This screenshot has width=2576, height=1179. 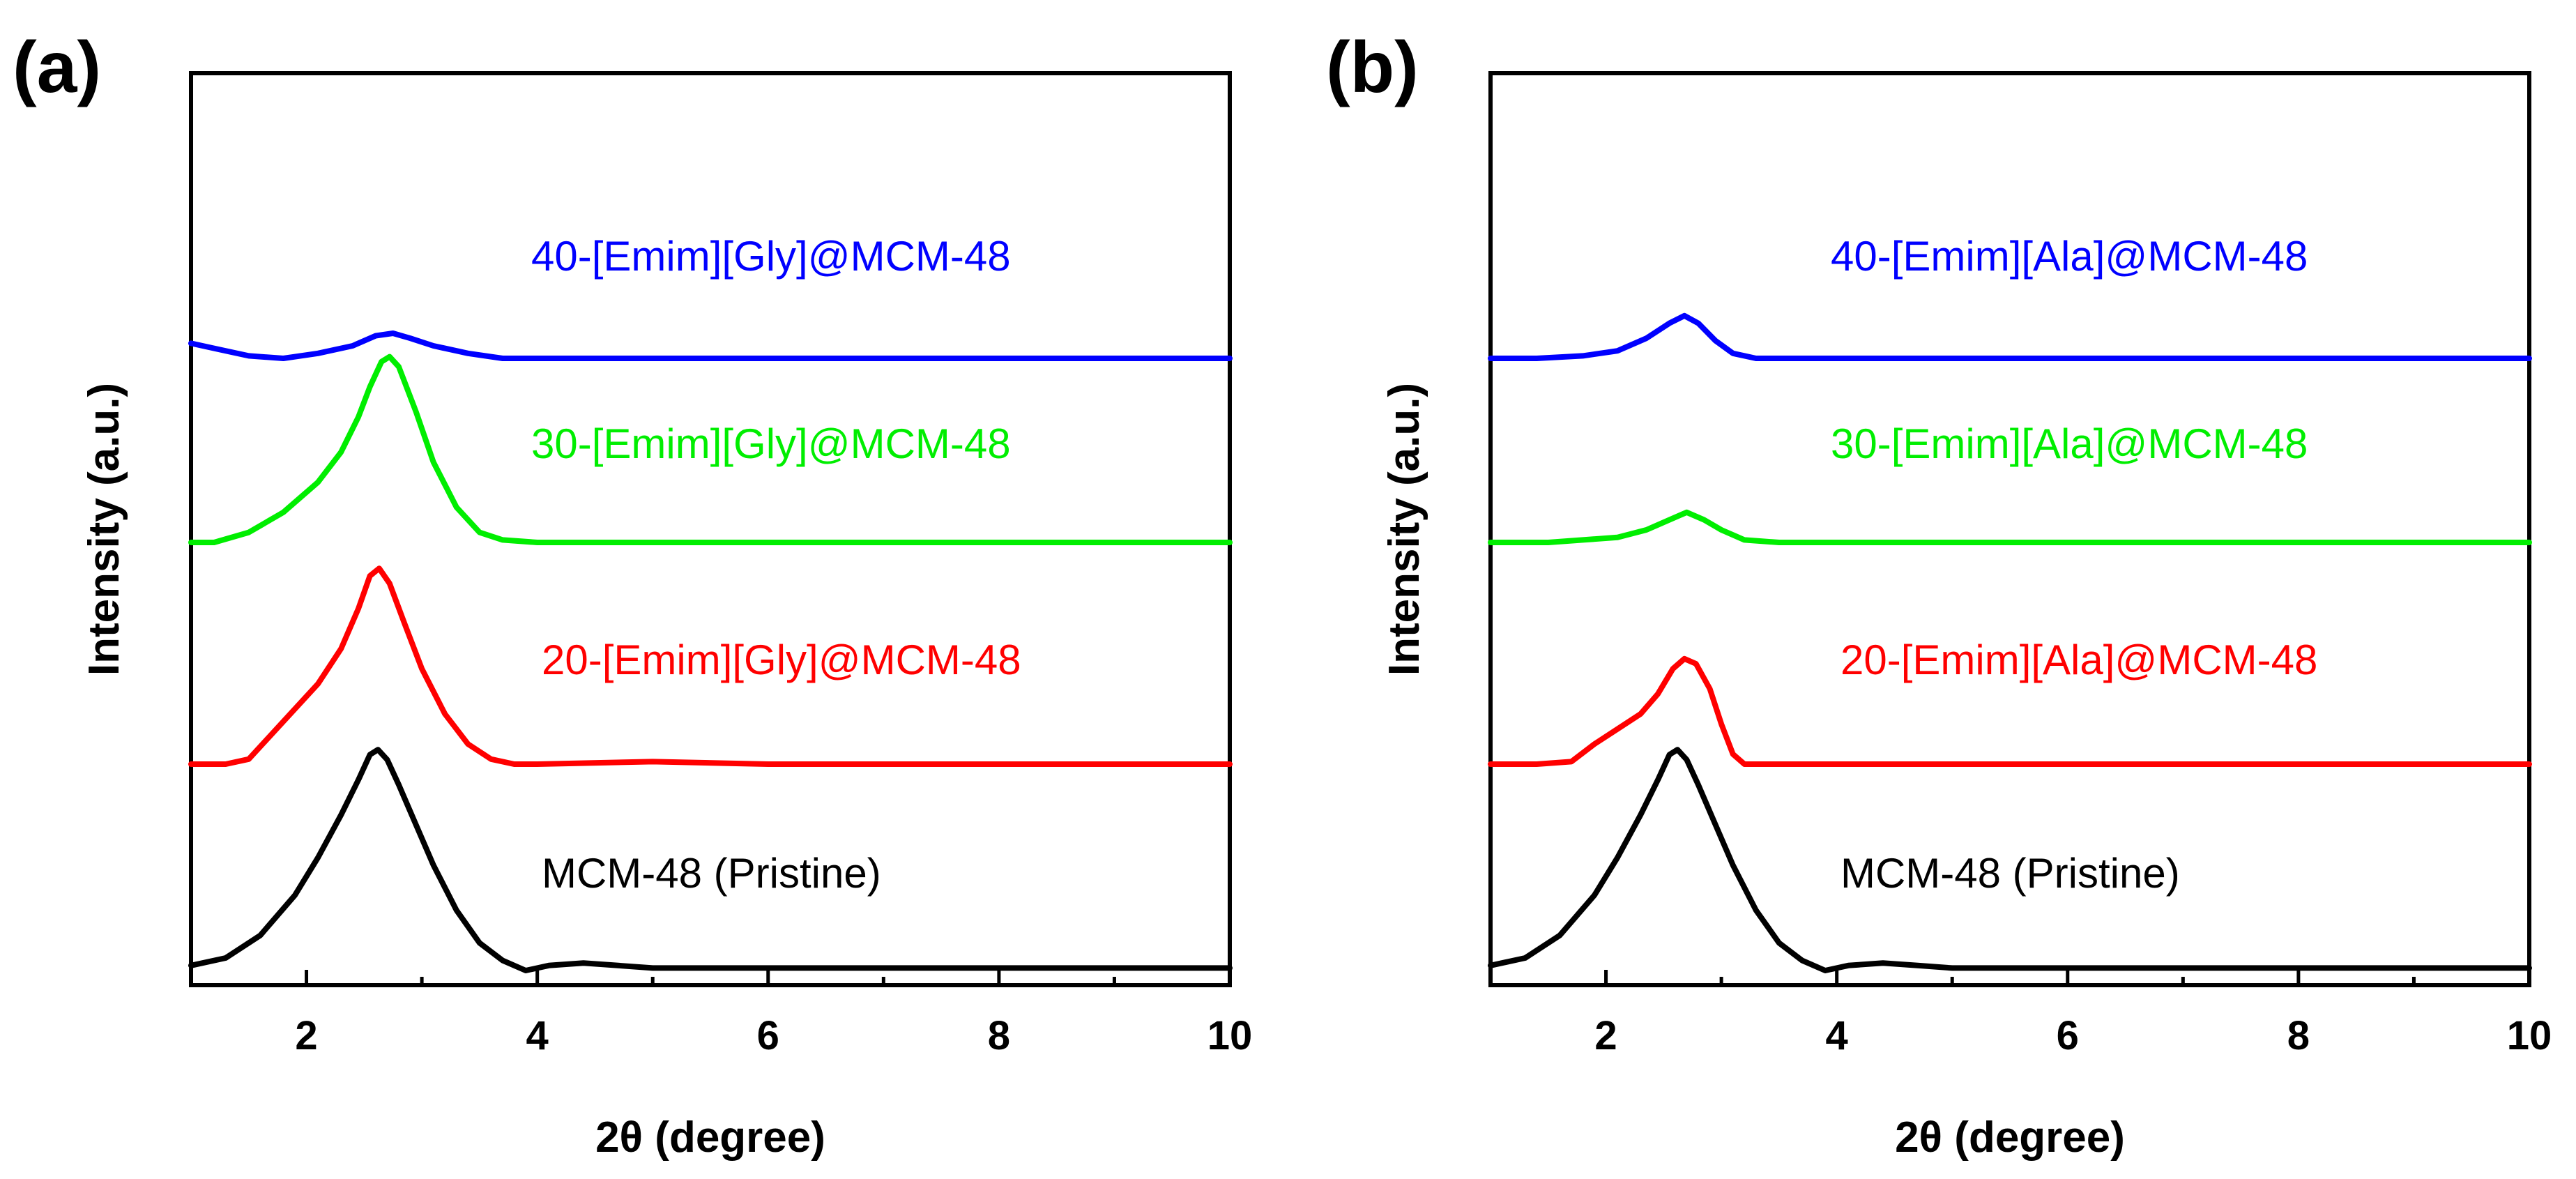 What do you see at coordinates (1373, 68) in the screenshot?
I see `panel-b-letter: (b)` at bounding box center [1373, 68].